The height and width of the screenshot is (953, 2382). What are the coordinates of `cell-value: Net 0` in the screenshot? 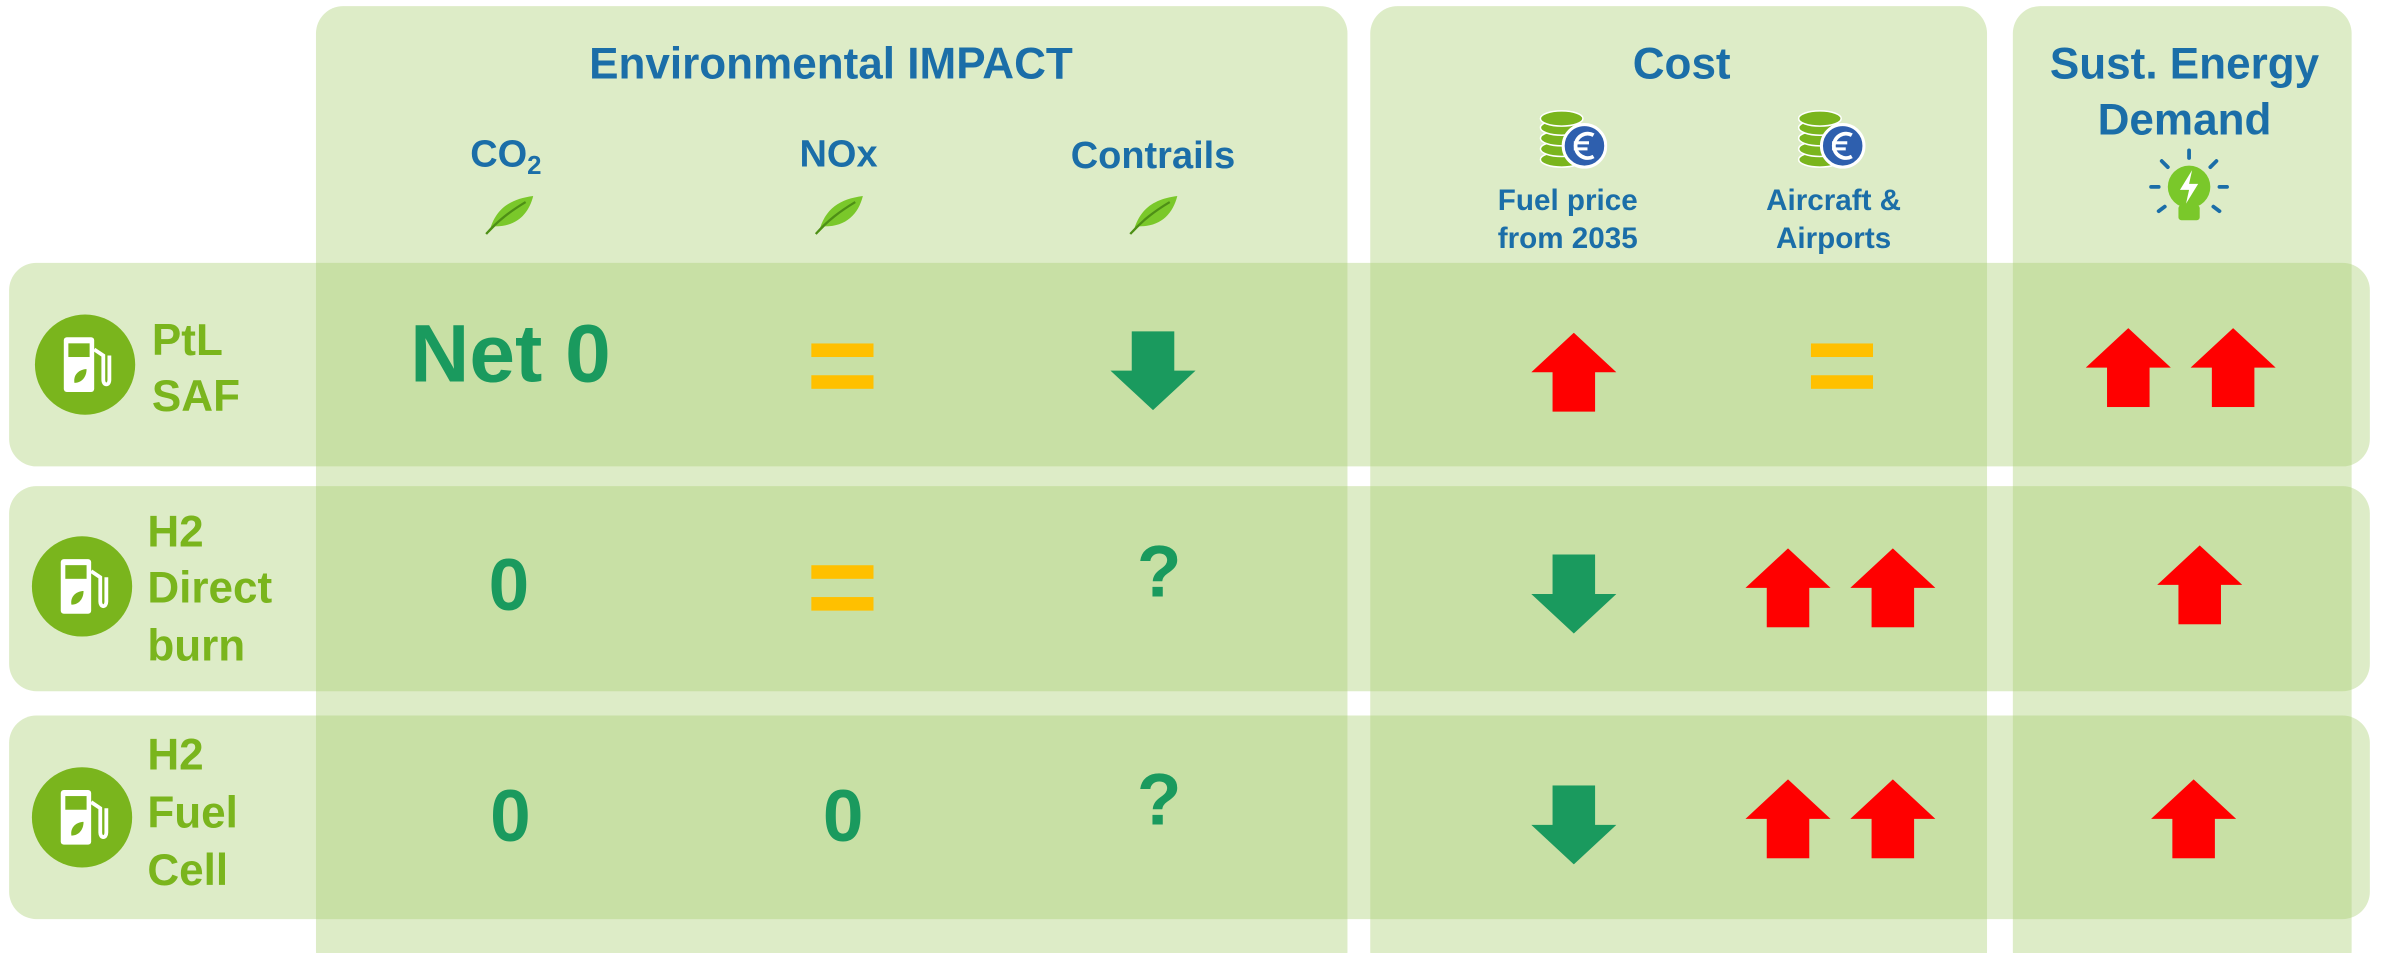 It's located at (510, 354).